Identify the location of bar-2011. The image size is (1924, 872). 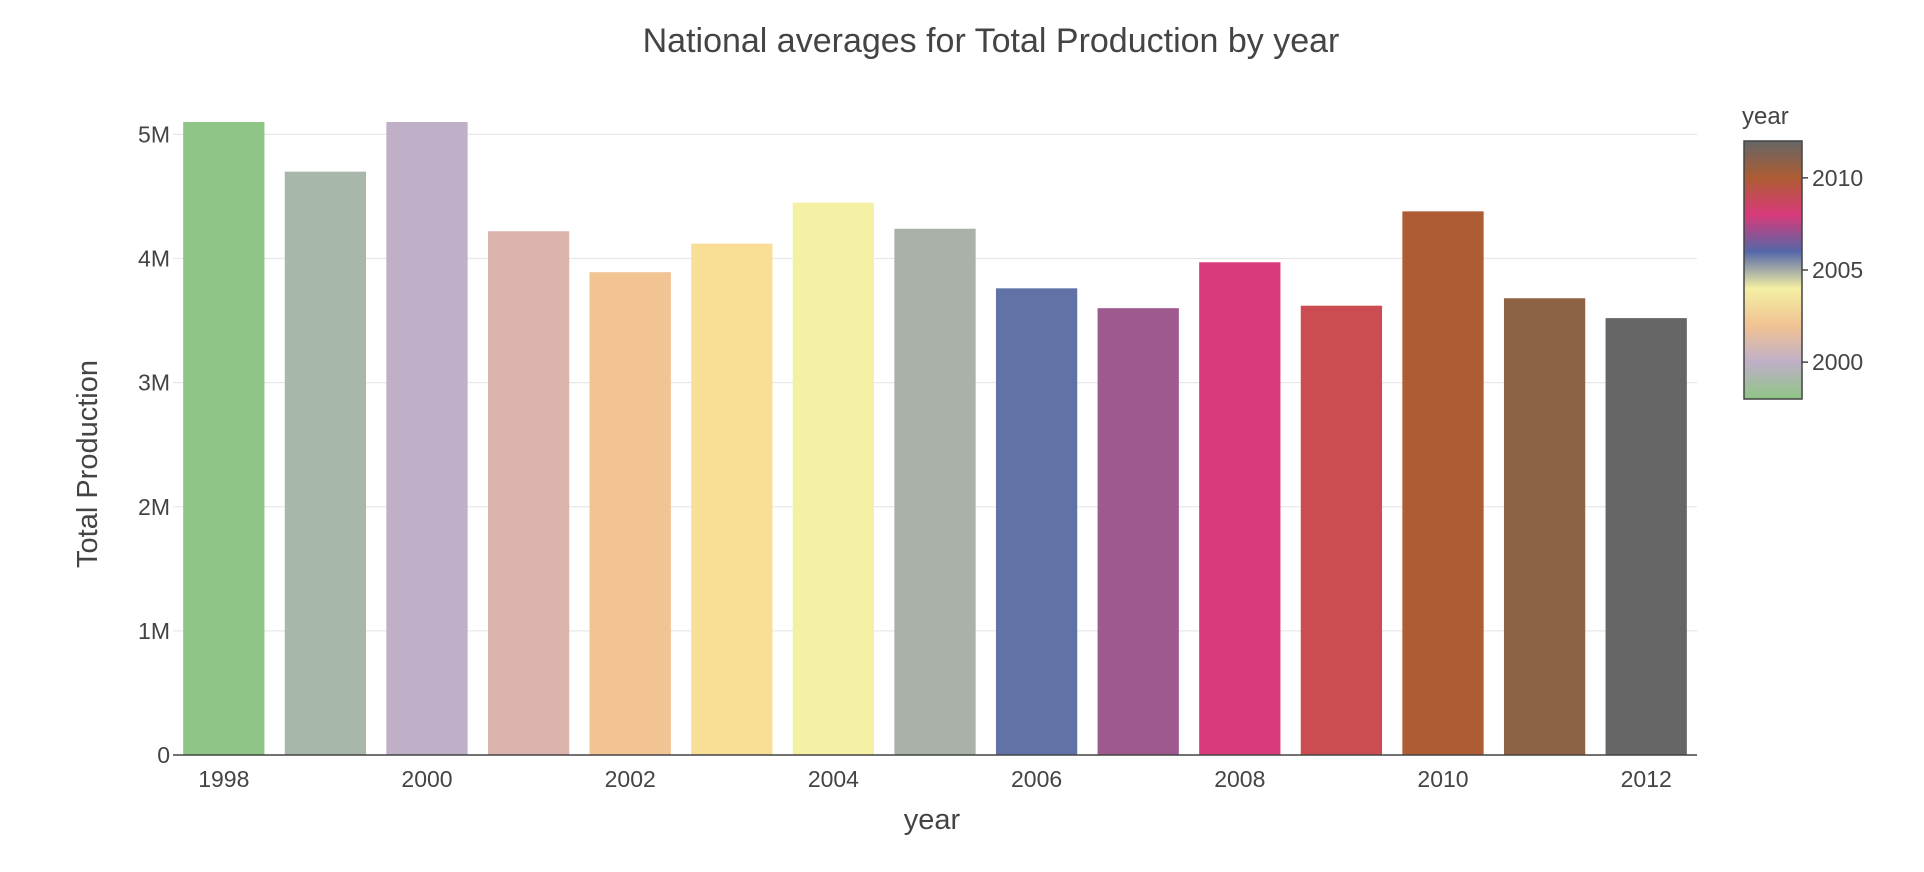
(1544, 526).